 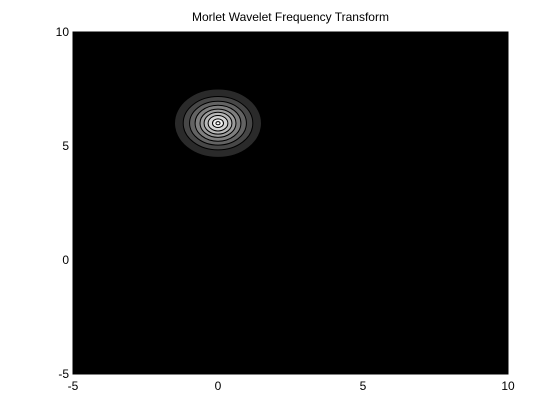 What do you see at coordinates (65, 146) in the screenshot?
I see `y-tick-label: 5` at bounding box center [65, 146].